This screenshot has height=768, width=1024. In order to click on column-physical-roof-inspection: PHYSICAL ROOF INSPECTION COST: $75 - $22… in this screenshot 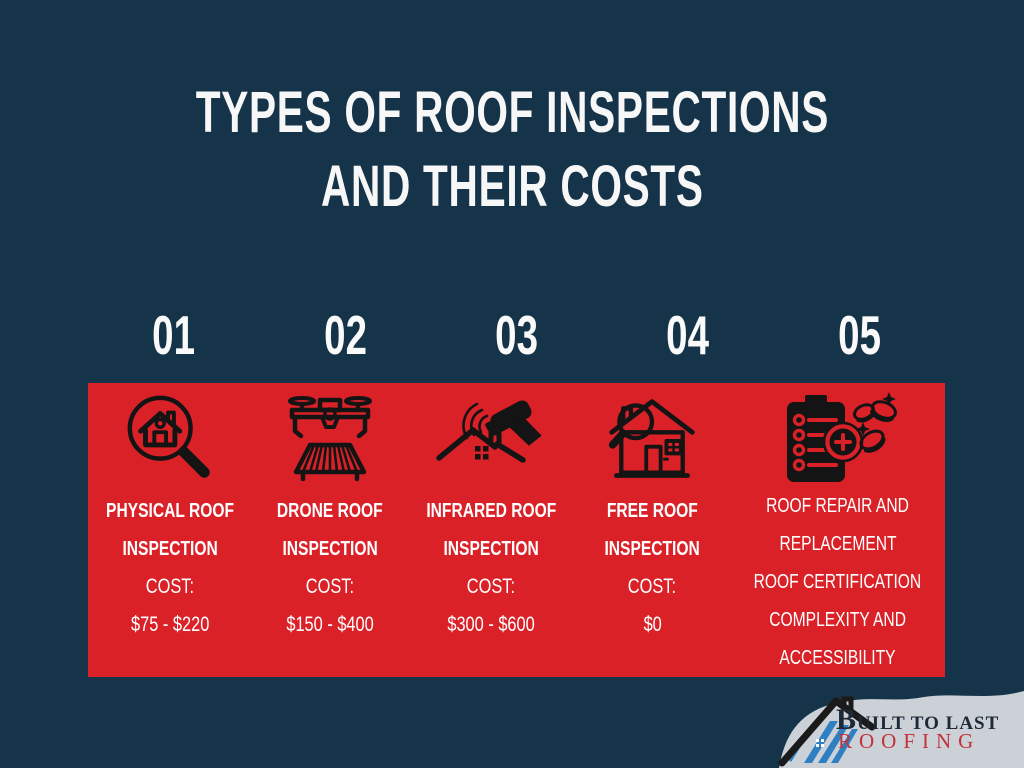, I will do `click(170, 530)`.